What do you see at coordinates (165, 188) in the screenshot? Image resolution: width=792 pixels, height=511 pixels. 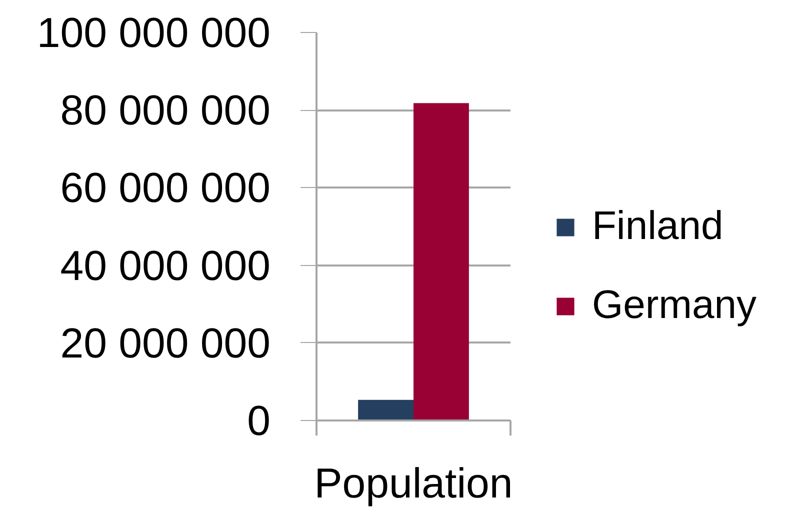 I see `y-tick-label: 60 000 000` at bounding box center [165, 188].